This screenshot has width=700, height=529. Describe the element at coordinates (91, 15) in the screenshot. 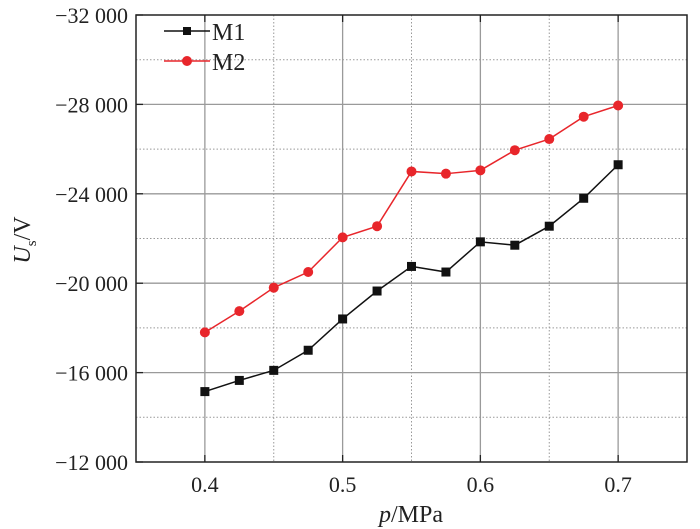

I see `y-tick-label: −32 000` at that location.